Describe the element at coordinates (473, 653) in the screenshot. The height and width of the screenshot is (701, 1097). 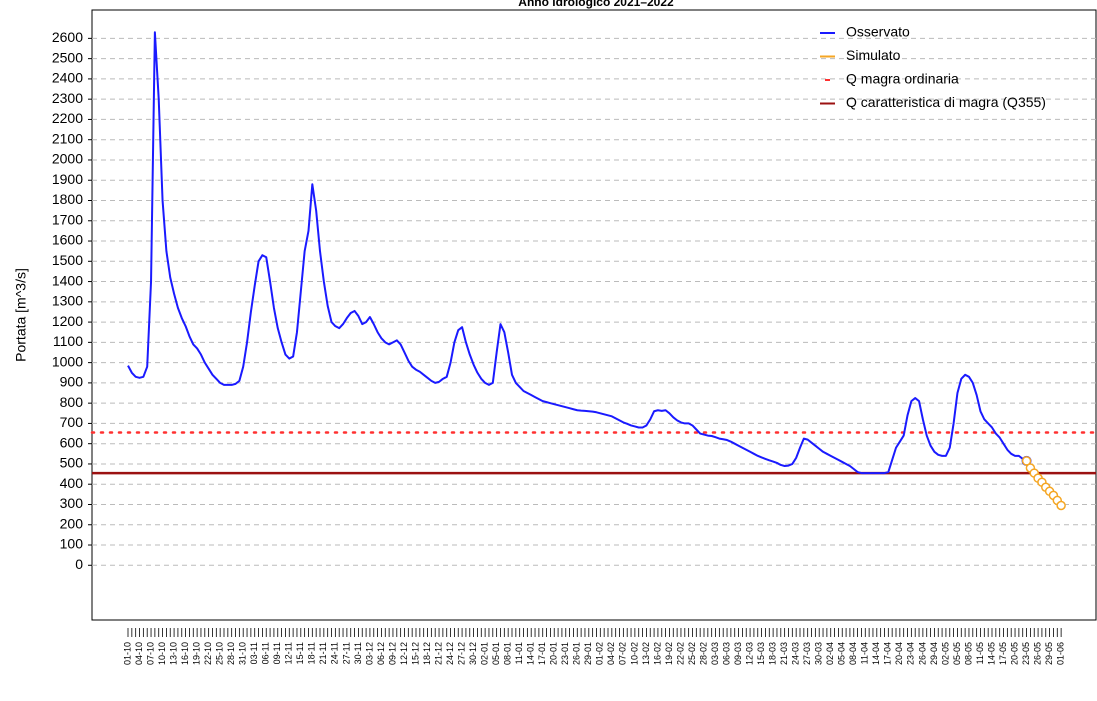
I see `x-tick-label: 30-12` at that location.